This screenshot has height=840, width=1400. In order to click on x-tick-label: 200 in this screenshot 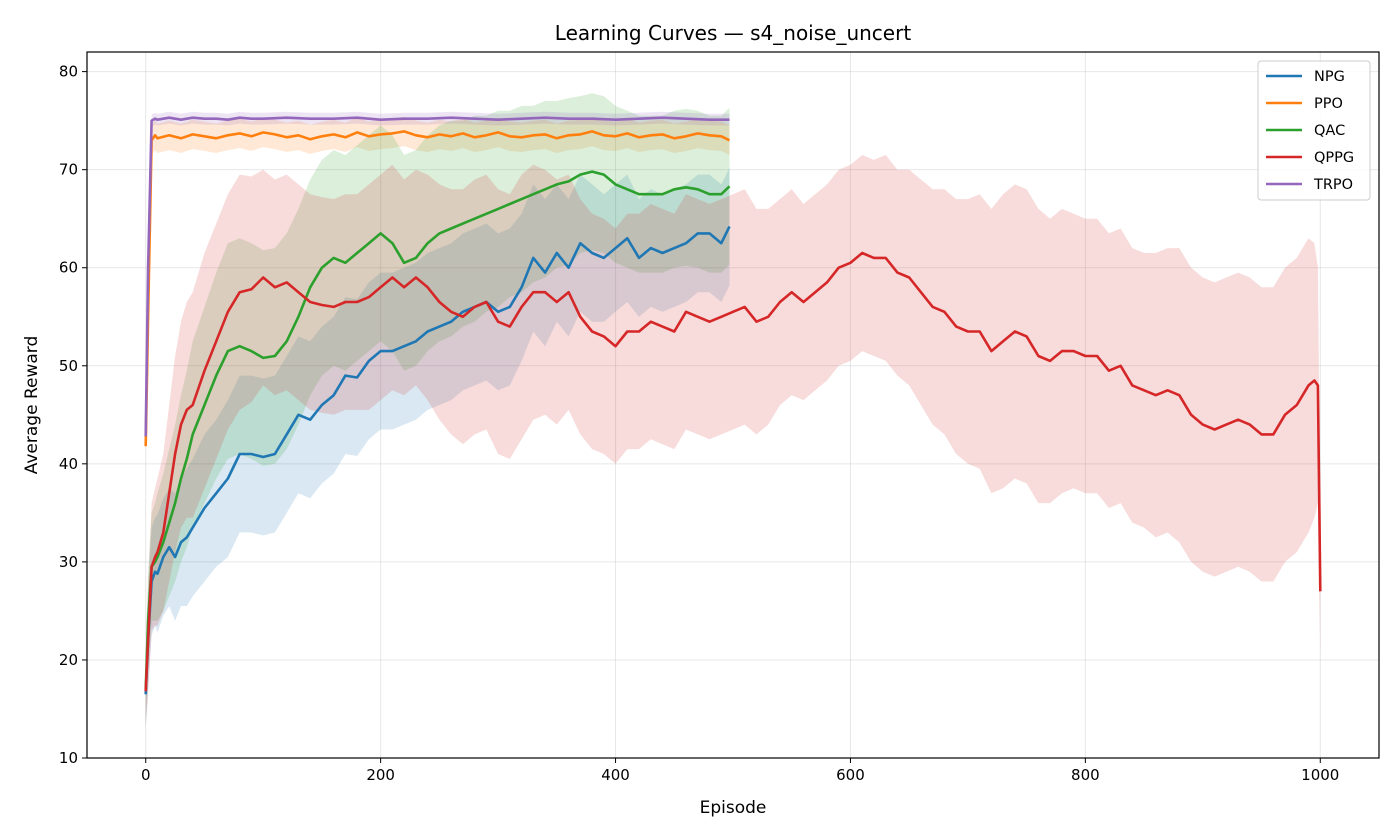, I will do `click(380, 775)`.